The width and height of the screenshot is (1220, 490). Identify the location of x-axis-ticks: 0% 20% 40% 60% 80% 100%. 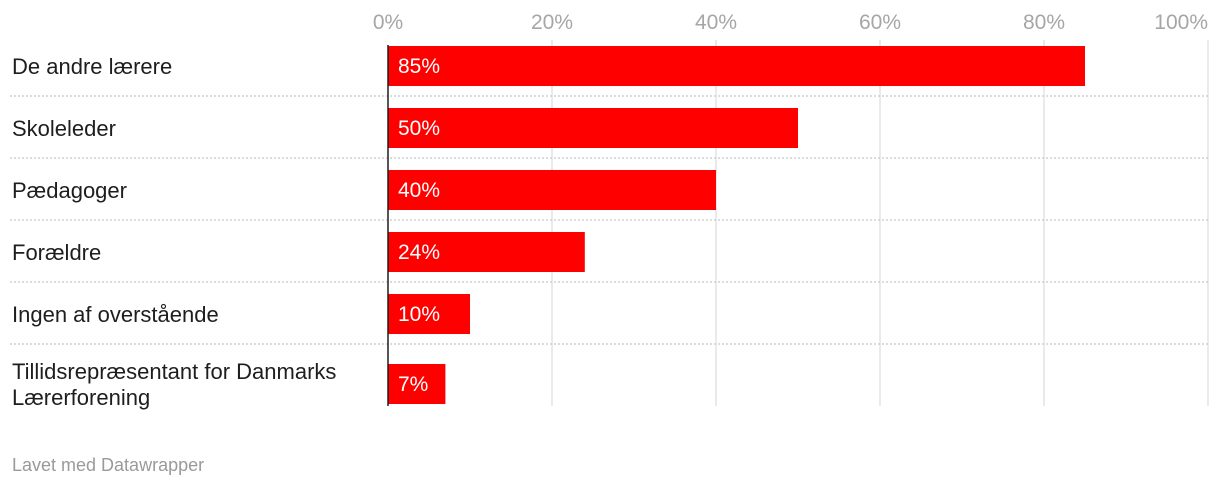
(790, 22).